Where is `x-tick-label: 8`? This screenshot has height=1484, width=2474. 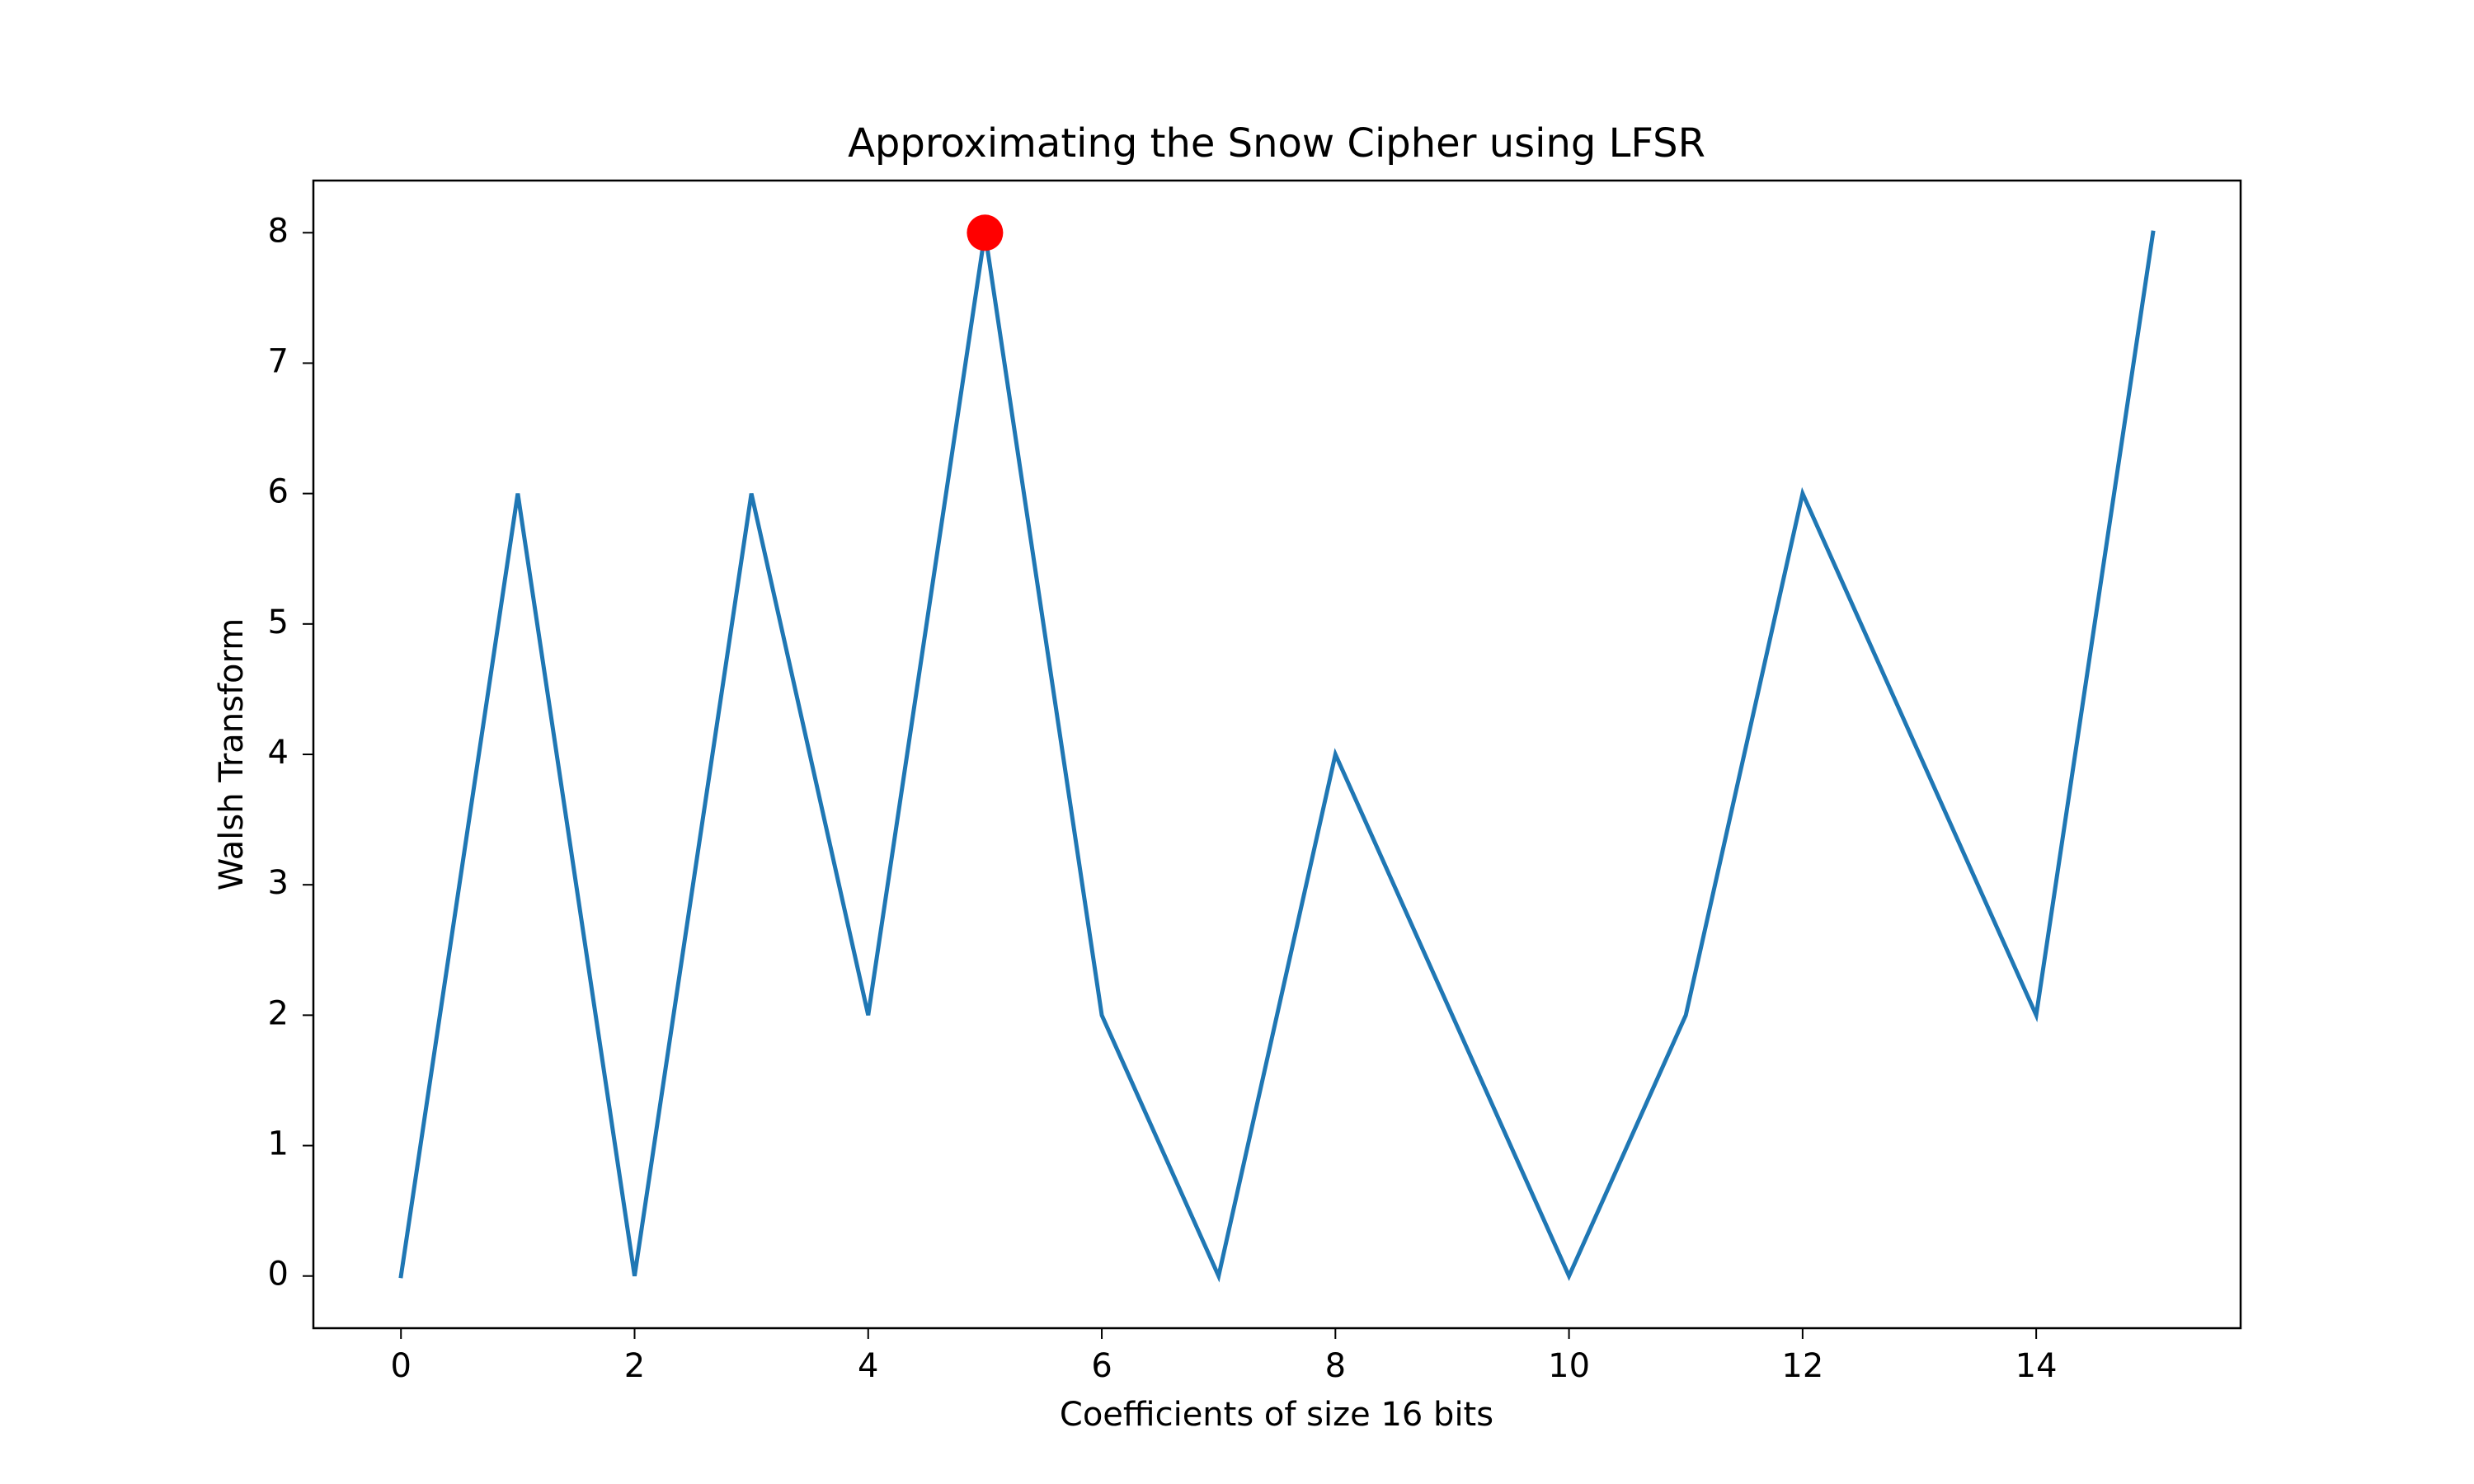 x-tick-label: 8 is located at coordinates (1335, 1366).